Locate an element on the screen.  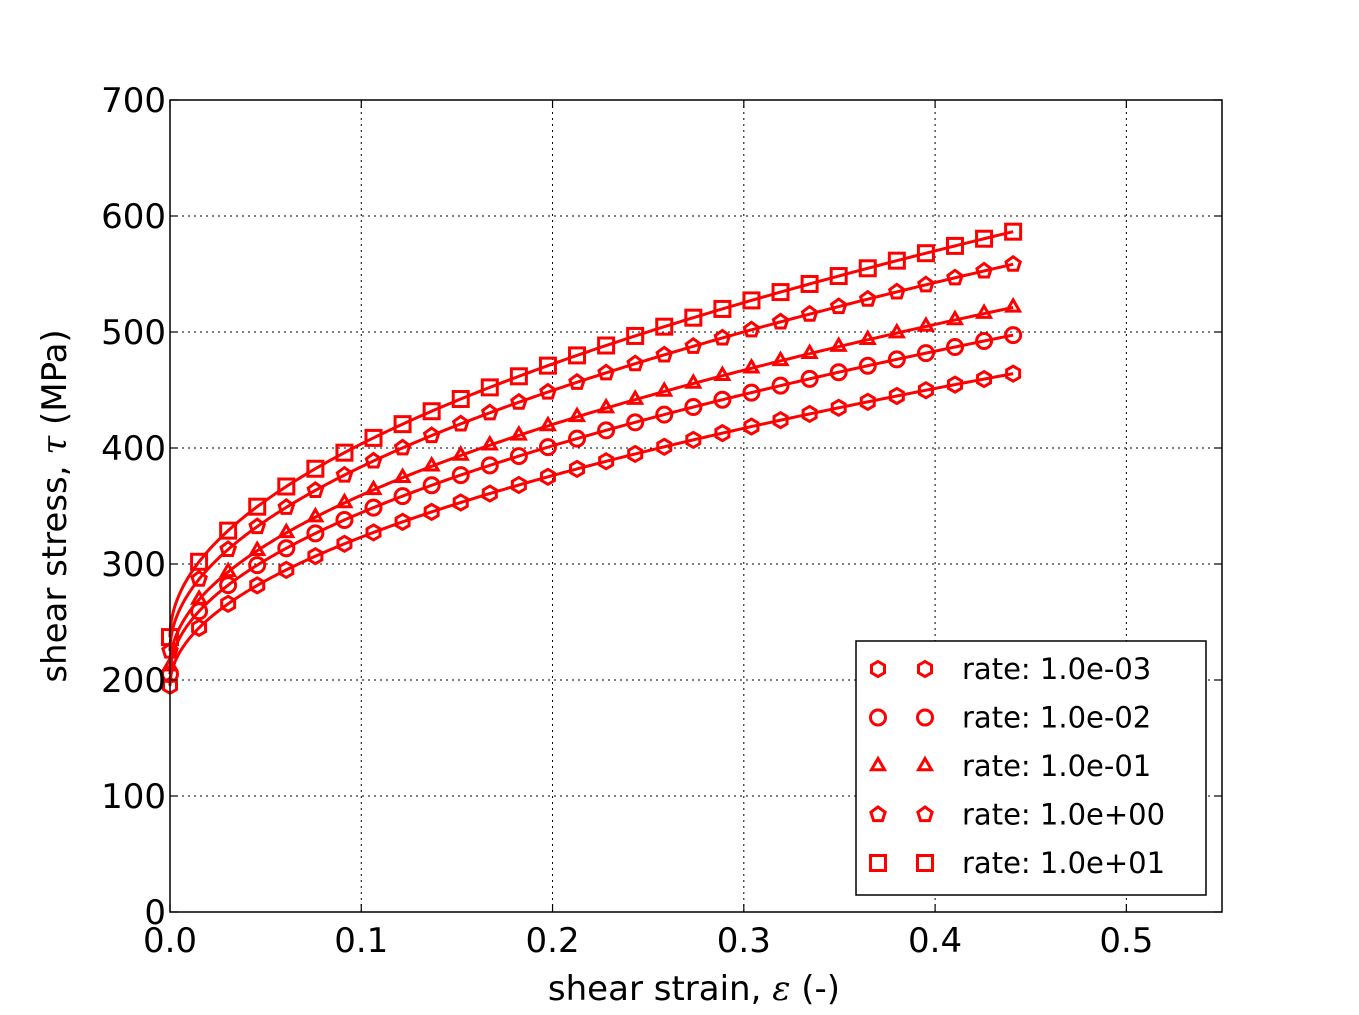
y-tick-label: 400 is located at coordinates (133, 449).